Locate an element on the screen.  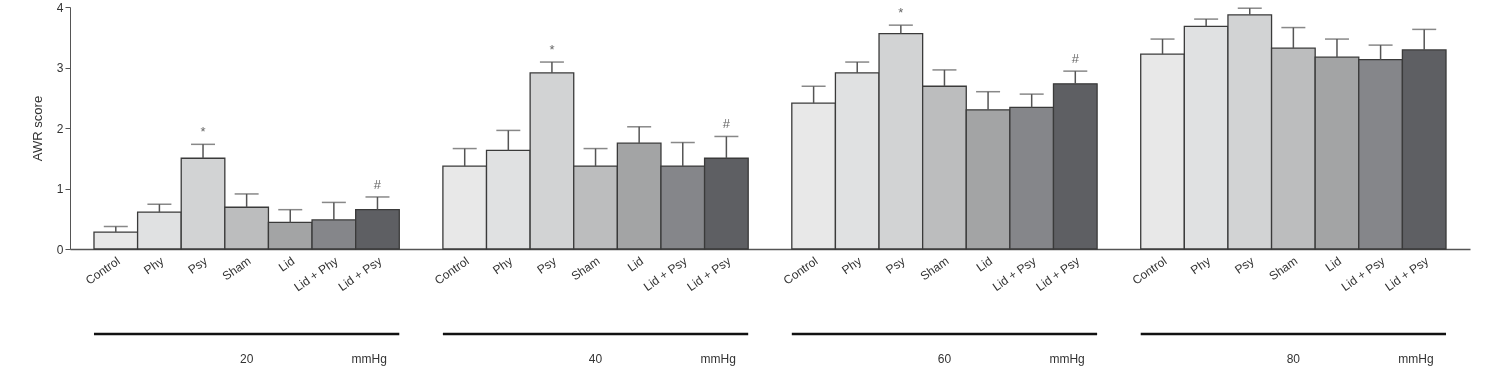
text: 40 is located at coordinates (595, 359).